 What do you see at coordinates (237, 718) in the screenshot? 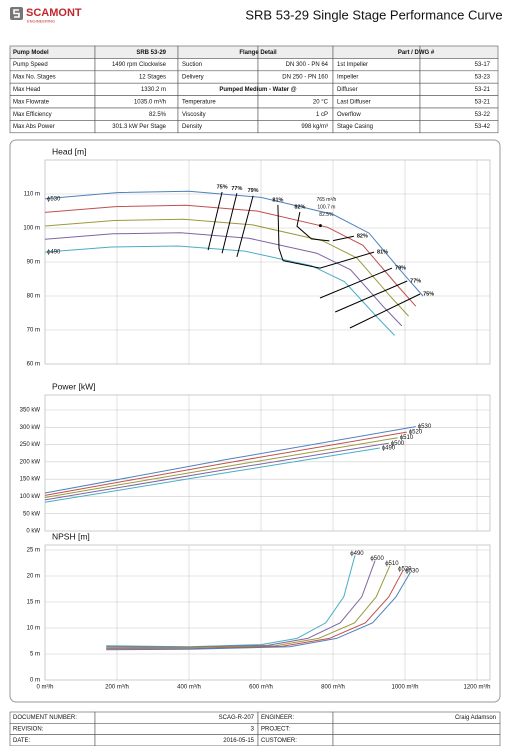
I see `footer-value: SCAG-R-207` at bounding box center [237, 718].